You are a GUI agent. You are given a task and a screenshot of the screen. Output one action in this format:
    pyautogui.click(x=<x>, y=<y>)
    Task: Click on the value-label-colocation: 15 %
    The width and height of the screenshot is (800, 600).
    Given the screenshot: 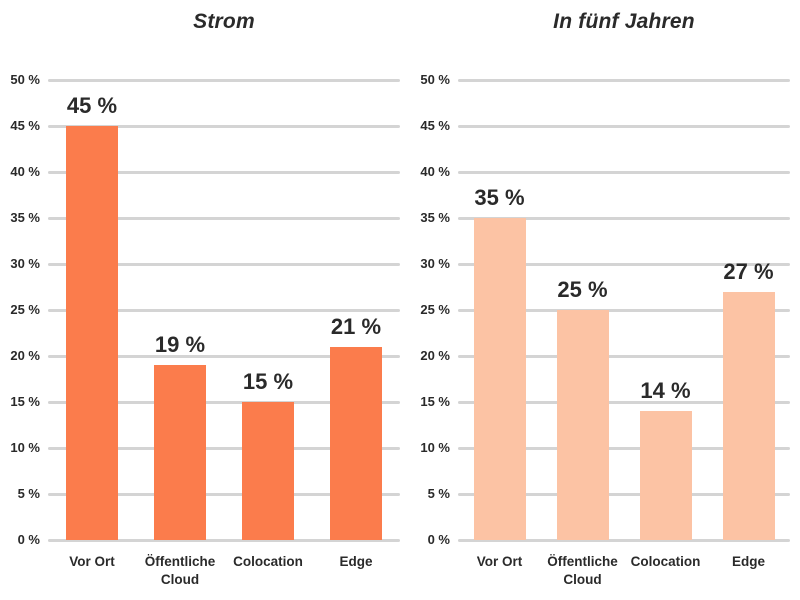 What is the action you would take?
    pyautogui.click(x=268, y=381)
    